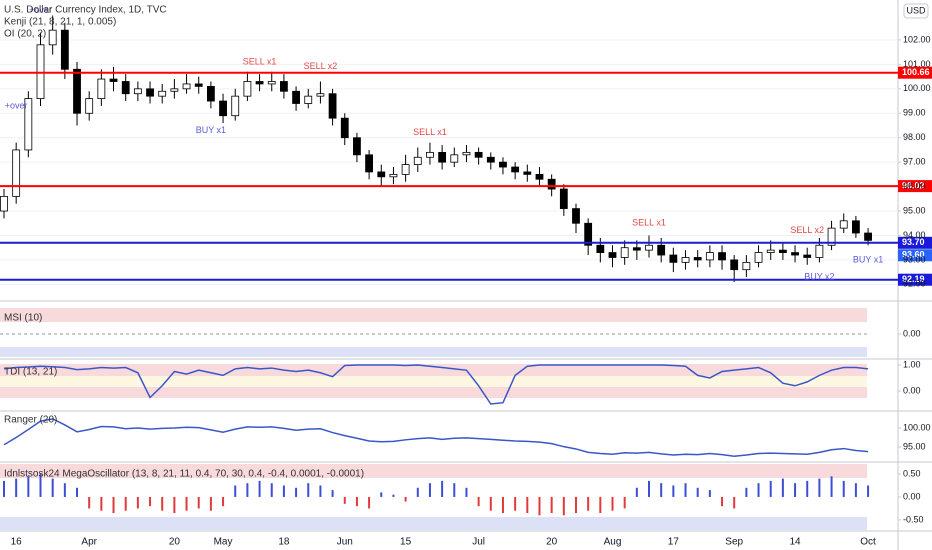  I want to click on tdi-upper-band, so click(433, 370).